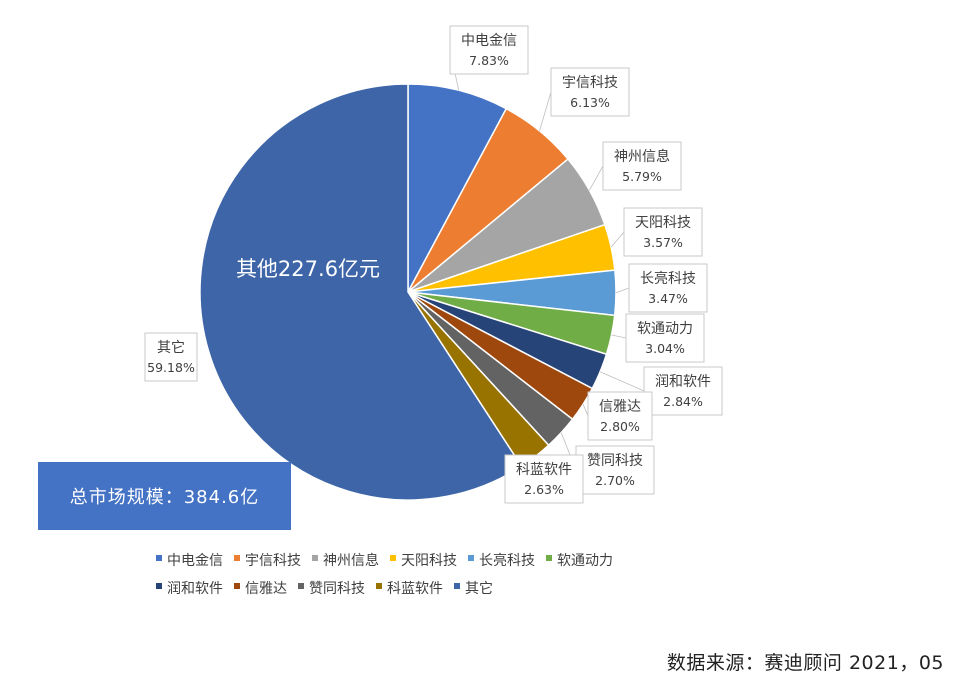 Image resolution: width=958 pixels, height=689 pixels. What do you see at coordinates (590, 83) in the screenshot?
I see `label-name: 宇信科技` at bounding box center [590, 83].